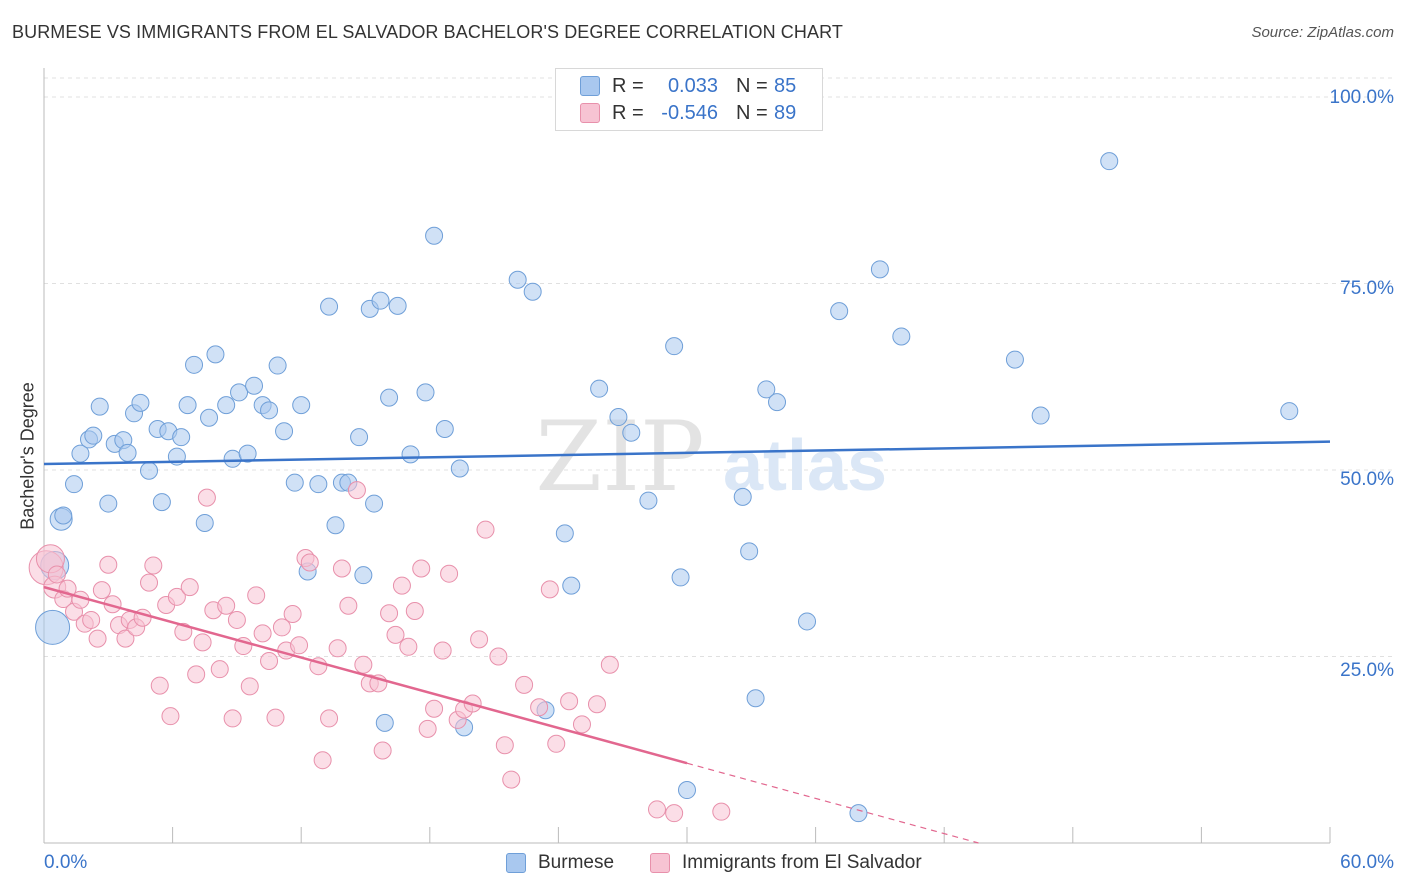 The width and height of the screenshot is (1406, 892). What do you see at coordinates (1322, 32) in the screenshot?
I see `source-label: Source: ZipAtlas.com` at bounding box center [1322, 32].